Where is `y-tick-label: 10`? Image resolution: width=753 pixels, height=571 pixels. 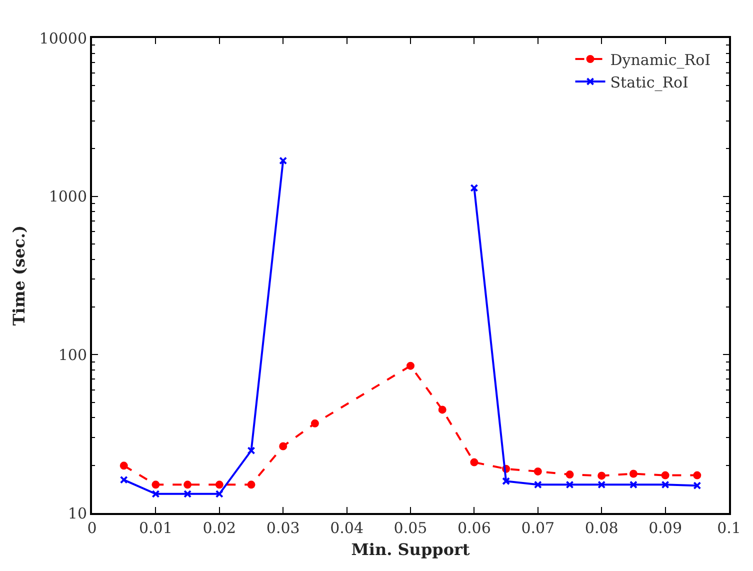
y-tick-label: 10 is located at coordinates (77, 513).